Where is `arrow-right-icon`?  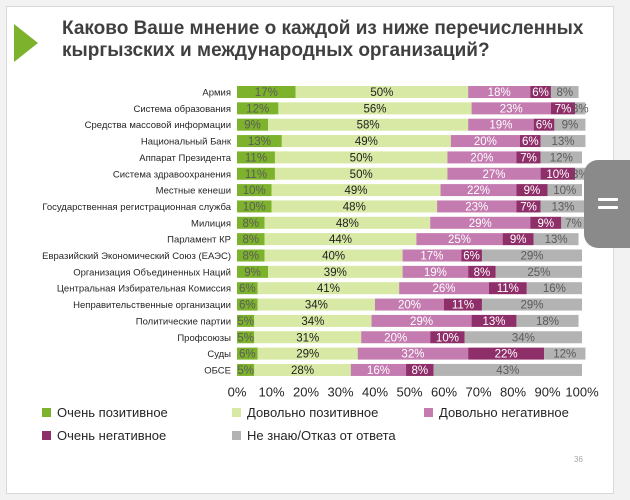
arrow-right-icon is located at coordinates (26, 43).